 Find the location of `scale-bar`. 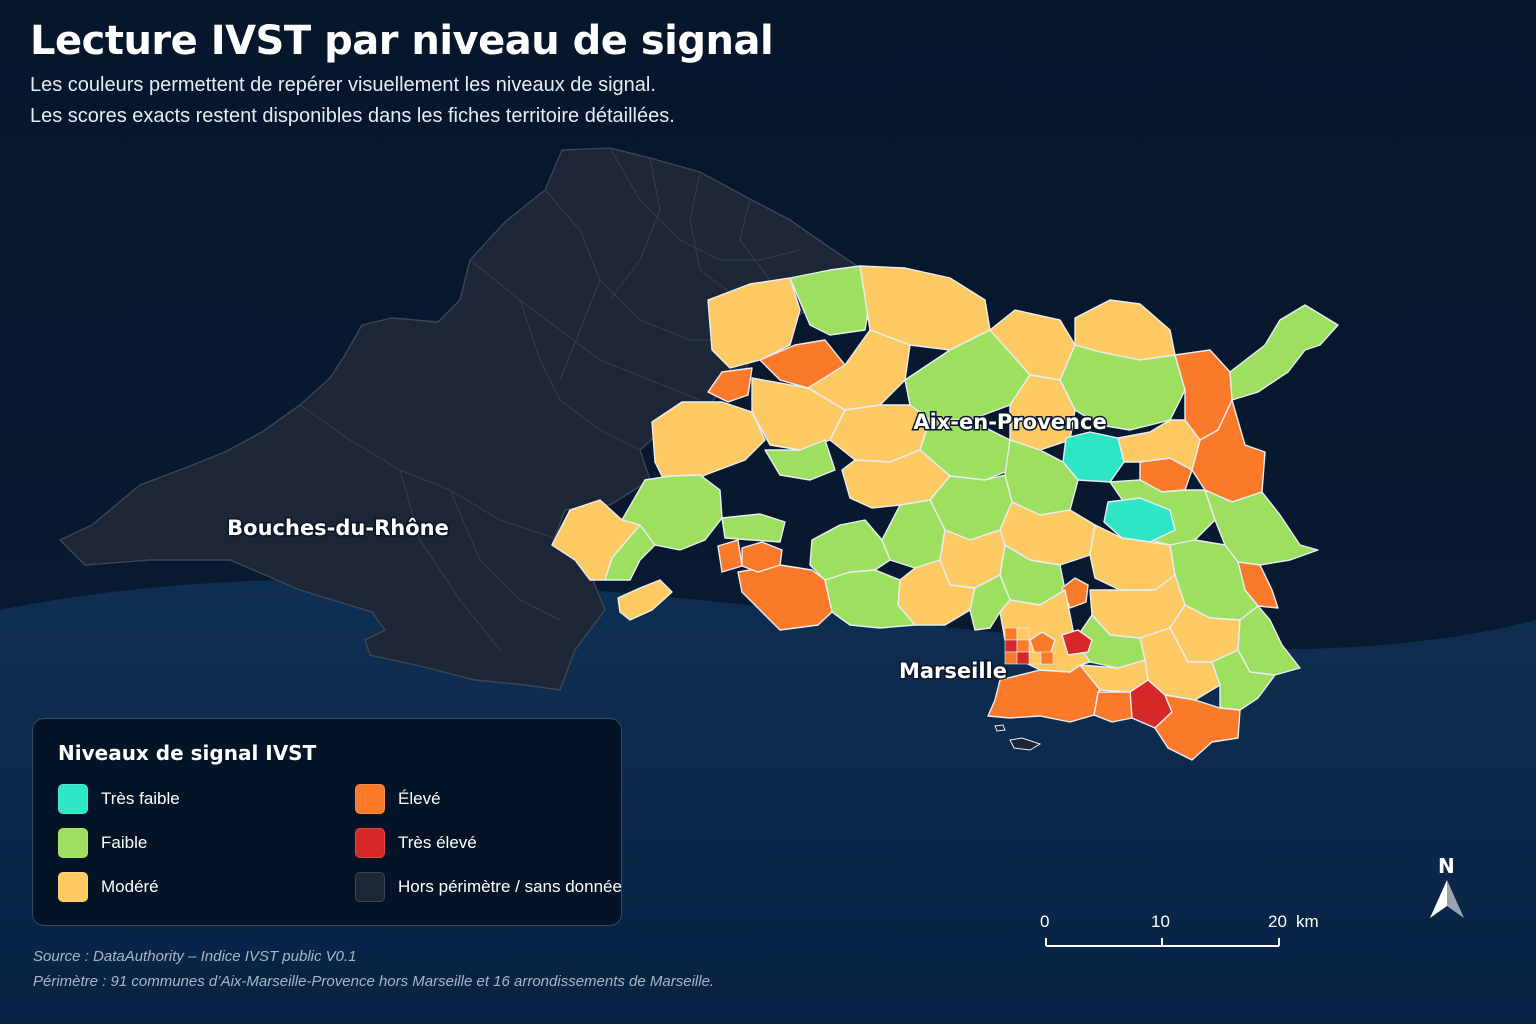

scale-bar is located at coordinates (1162, 942).